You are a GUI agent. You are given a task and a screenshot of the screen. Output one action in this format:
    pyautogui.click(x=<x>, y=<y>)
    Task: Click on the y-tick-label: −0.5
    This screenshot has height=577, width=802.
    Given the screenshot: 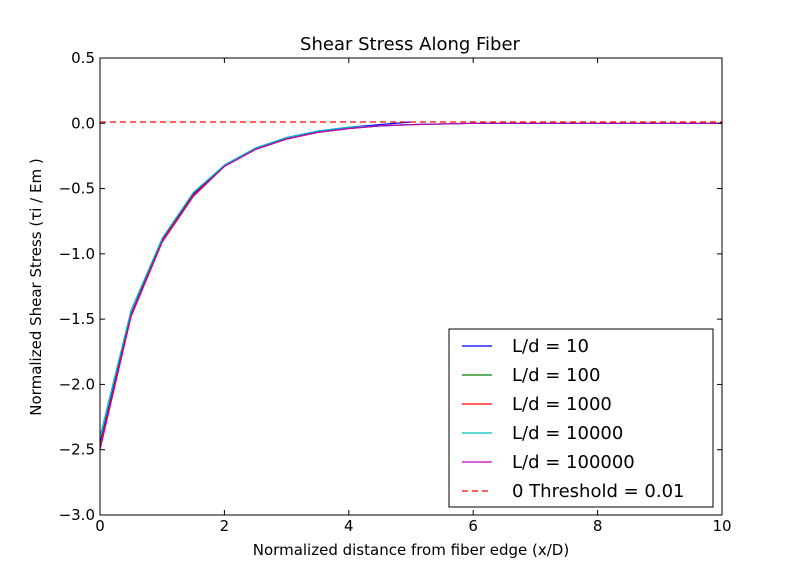 What is the action you would take?
    pyautogui.click(x=77, y=189)
    